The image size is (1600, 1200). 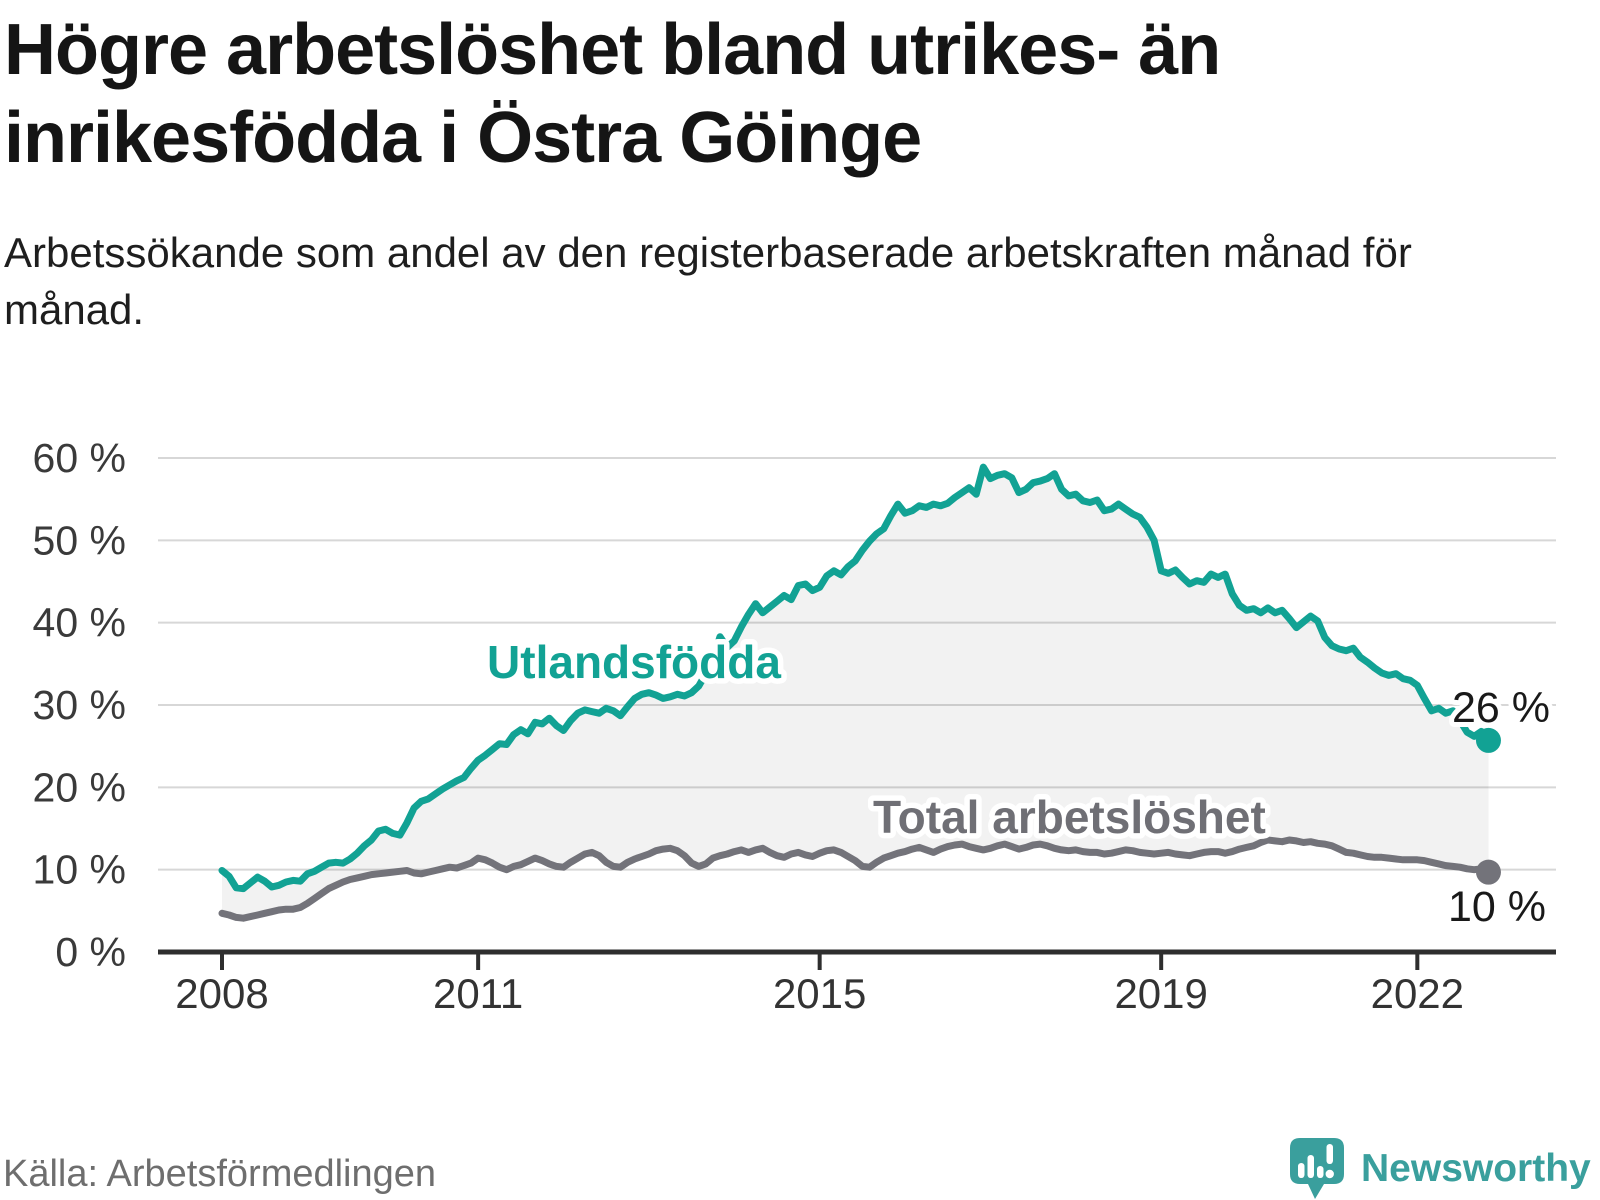 What do you see at coordinates (79, 458) in the screenshot?
I see `y-tick-label: 60 %` at bounding box center [79, 458].